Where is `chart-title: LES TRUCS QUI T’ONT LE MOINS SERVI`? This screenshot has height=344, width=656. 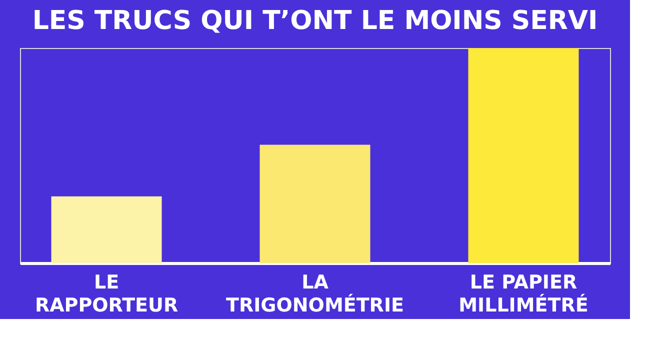 chart-title: LES TRUCS QUI T’ONT LE MOINS SERVI is located at coordinates (315, 21).